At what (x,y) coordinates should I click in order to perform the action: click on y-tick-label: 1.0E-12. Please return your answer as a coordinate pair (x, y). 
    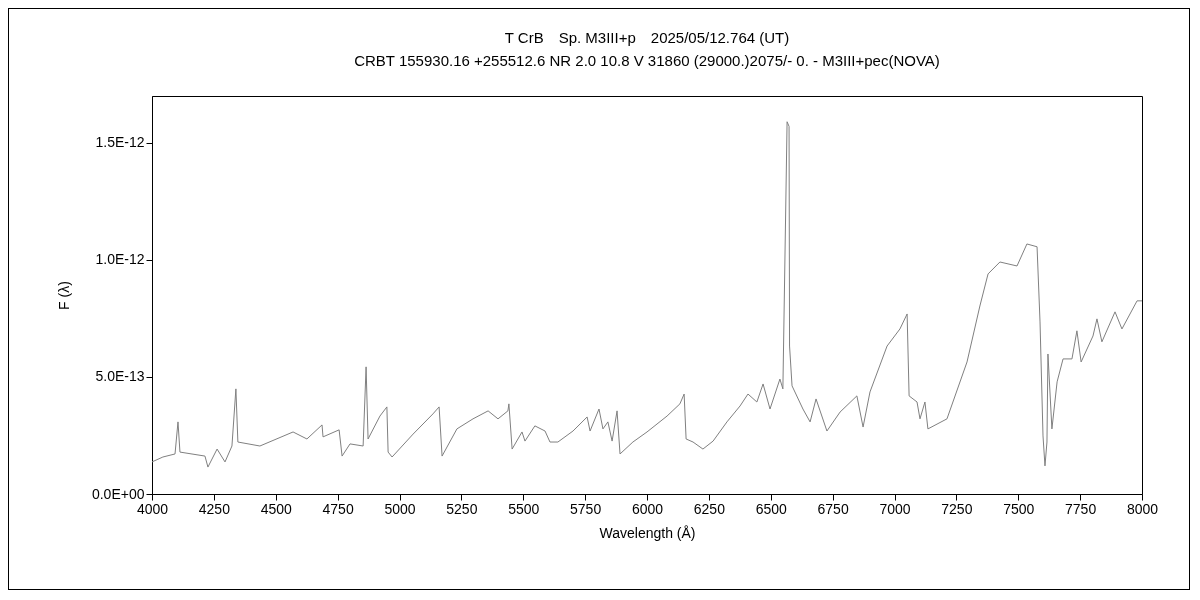
    Looking at the image, I should click on (120, 259).